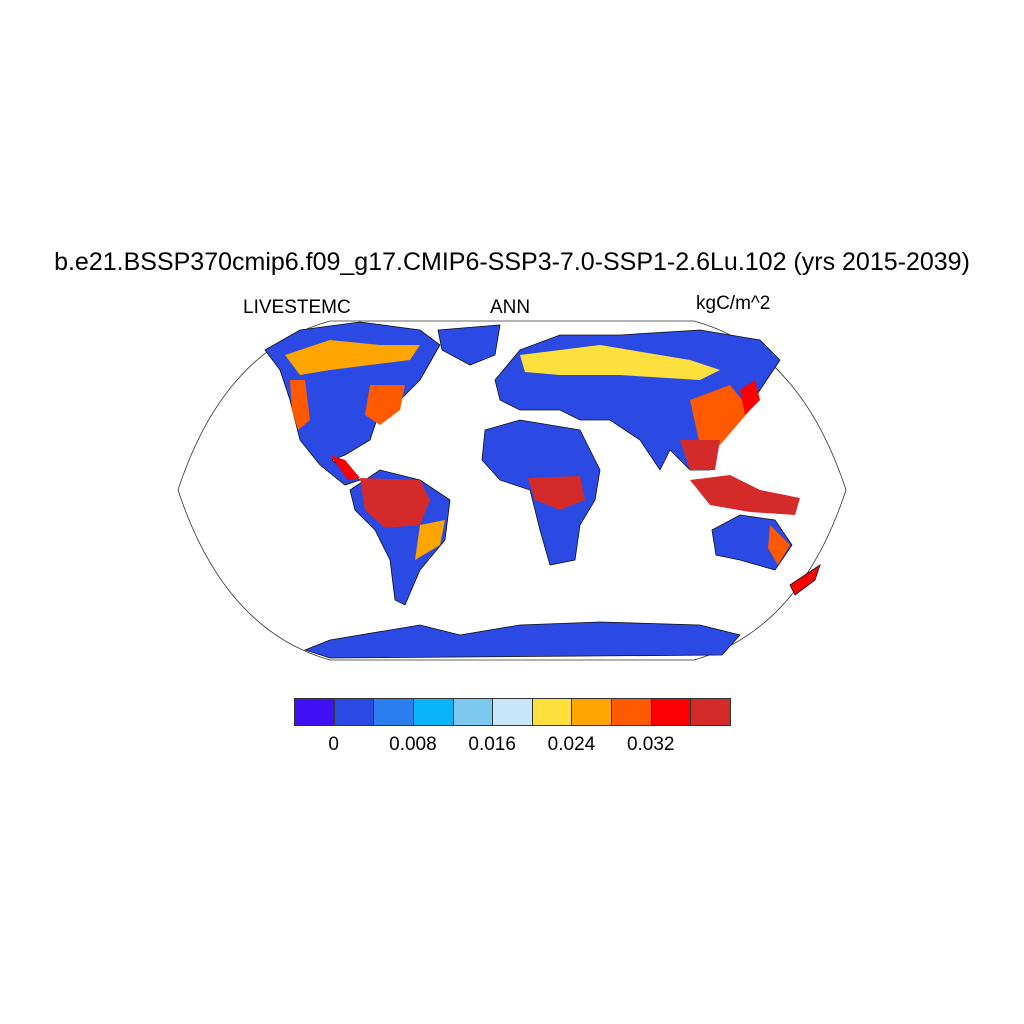  Describe the element at coordinates (469, 345) in the screenshot. I see `greenland` at that location.